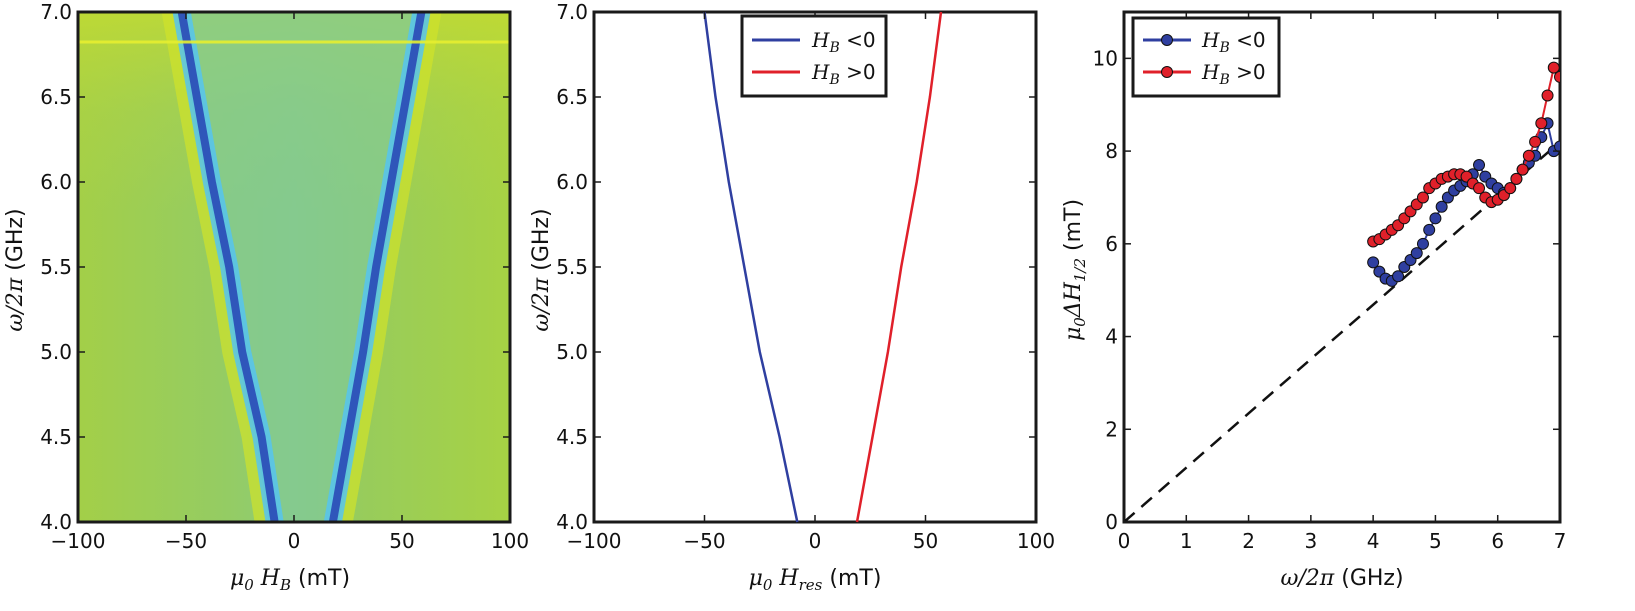 The width and height of the screenshot is (1635, 611). I want to click on x-tick-label: 2, so click(1248, 541).